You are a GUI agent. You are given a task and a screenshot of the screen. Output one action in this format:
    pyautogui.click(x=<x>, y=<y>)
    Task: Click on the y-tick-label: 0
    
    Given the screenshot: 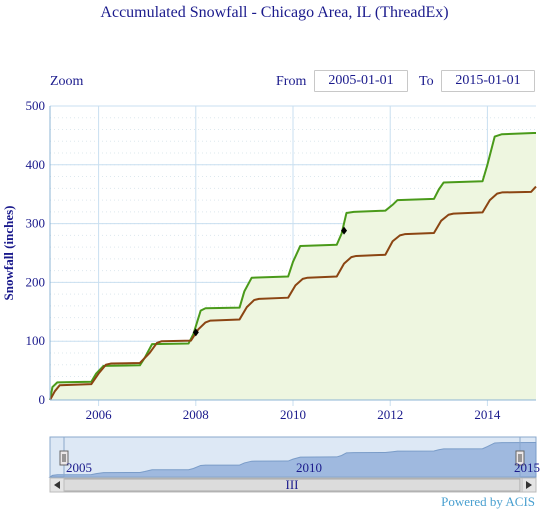 What is the action you would take?
    pyautogui.click(x=42, y=399)
    